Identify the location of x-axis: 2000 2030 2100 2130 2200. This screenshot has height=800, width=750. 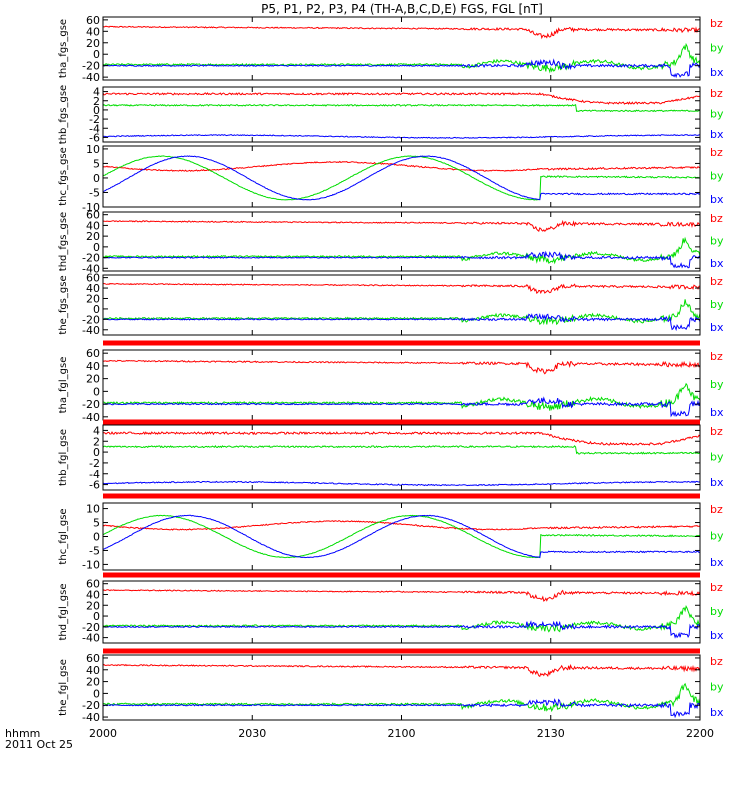
(401, 733).